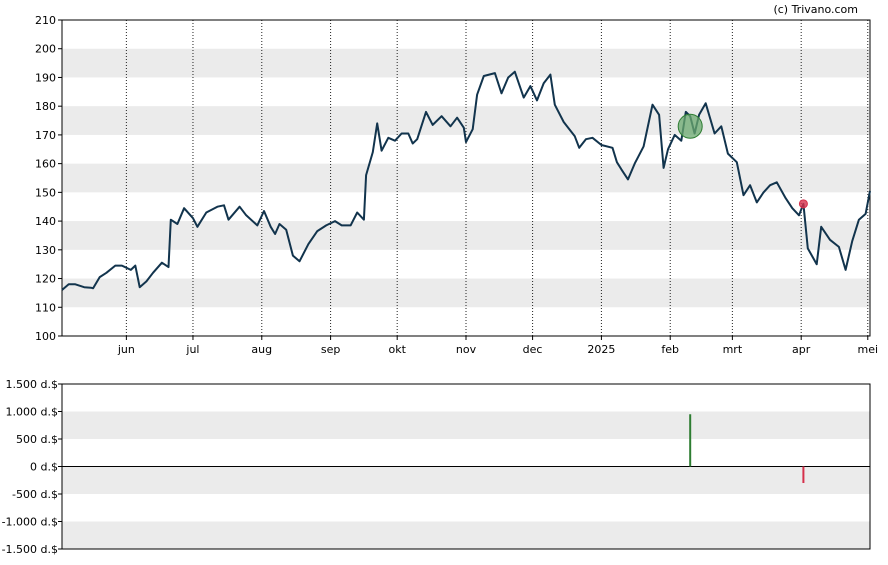  I want to click on y-tick-label: 100, so click(45, 336).